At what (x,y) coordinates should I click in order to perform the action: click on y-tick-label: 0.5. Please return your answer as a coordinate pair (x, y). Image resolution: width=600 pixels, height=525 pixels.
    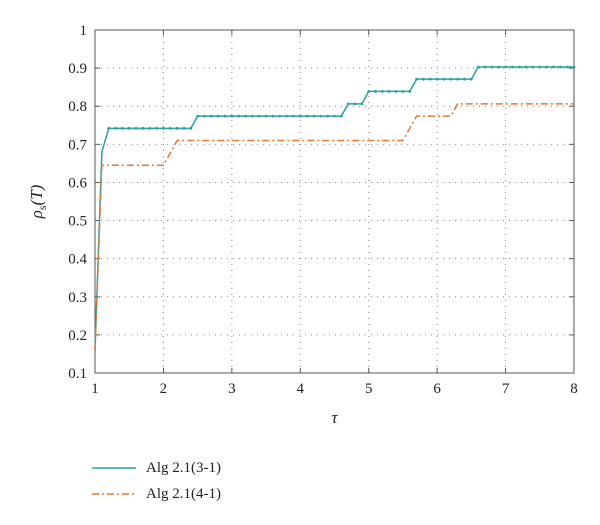
    Looking at the image, I should click on (77, 222).